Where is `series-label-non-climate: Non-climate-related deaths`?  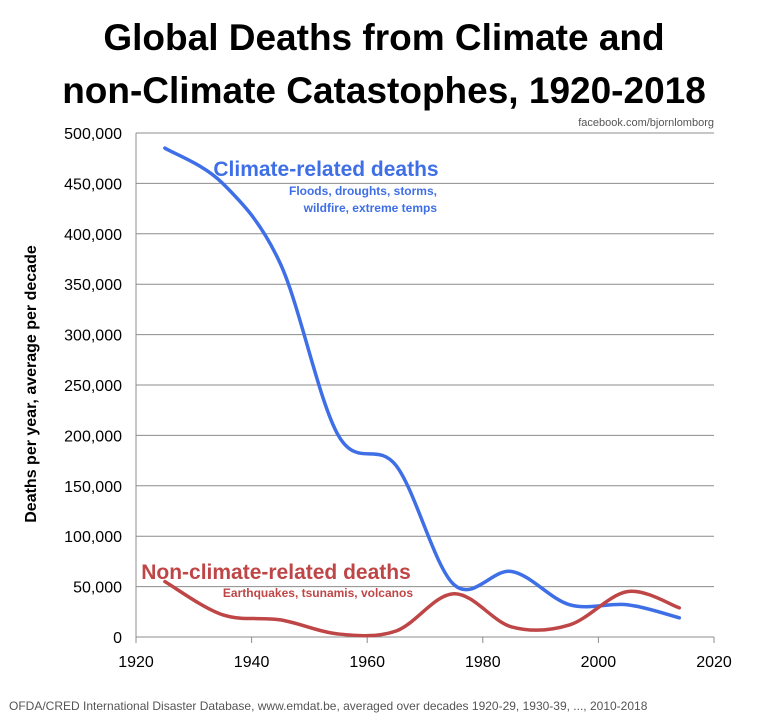
series-label-non-climate: Non-climate-related deaths is located at coordinates (276, 572).